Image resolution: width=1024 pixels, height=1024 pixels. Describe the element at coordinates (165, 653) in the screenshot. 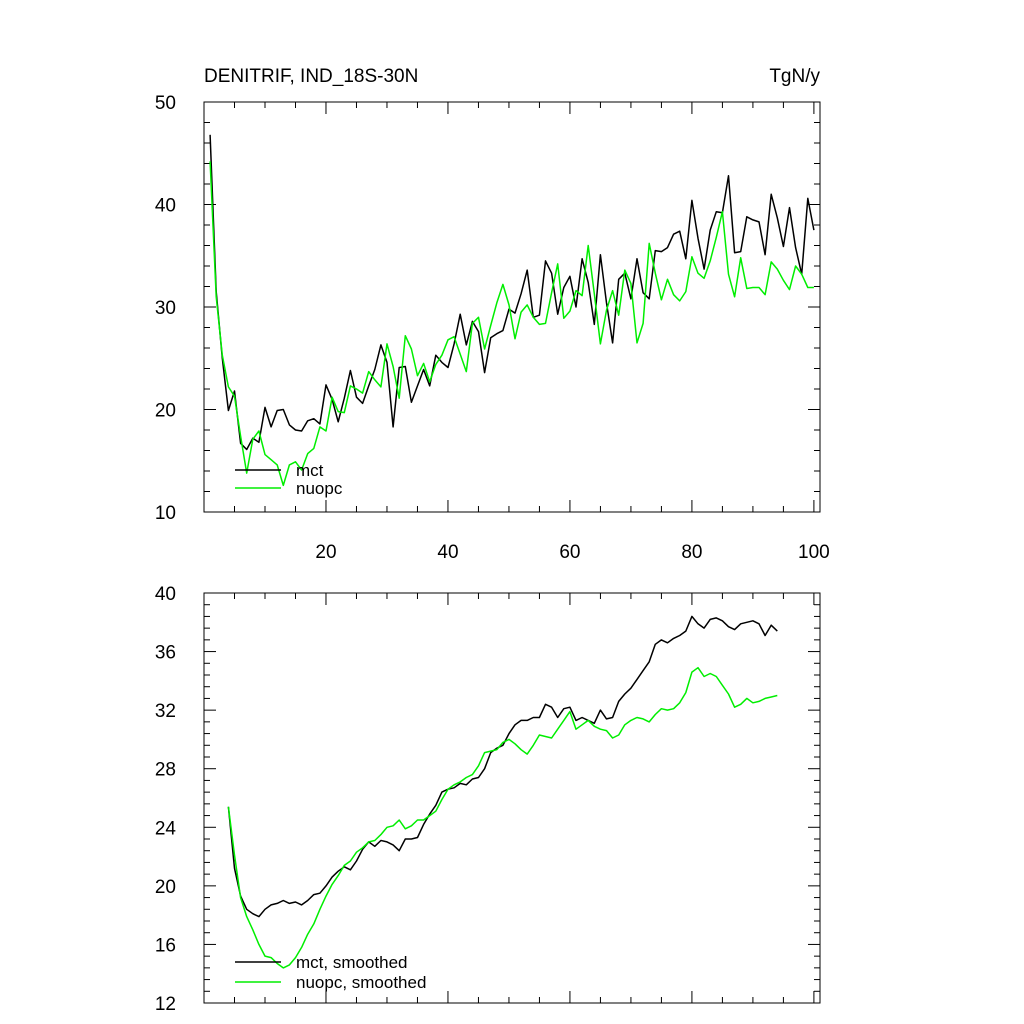

I see `y-tick-label: 36` at that location.